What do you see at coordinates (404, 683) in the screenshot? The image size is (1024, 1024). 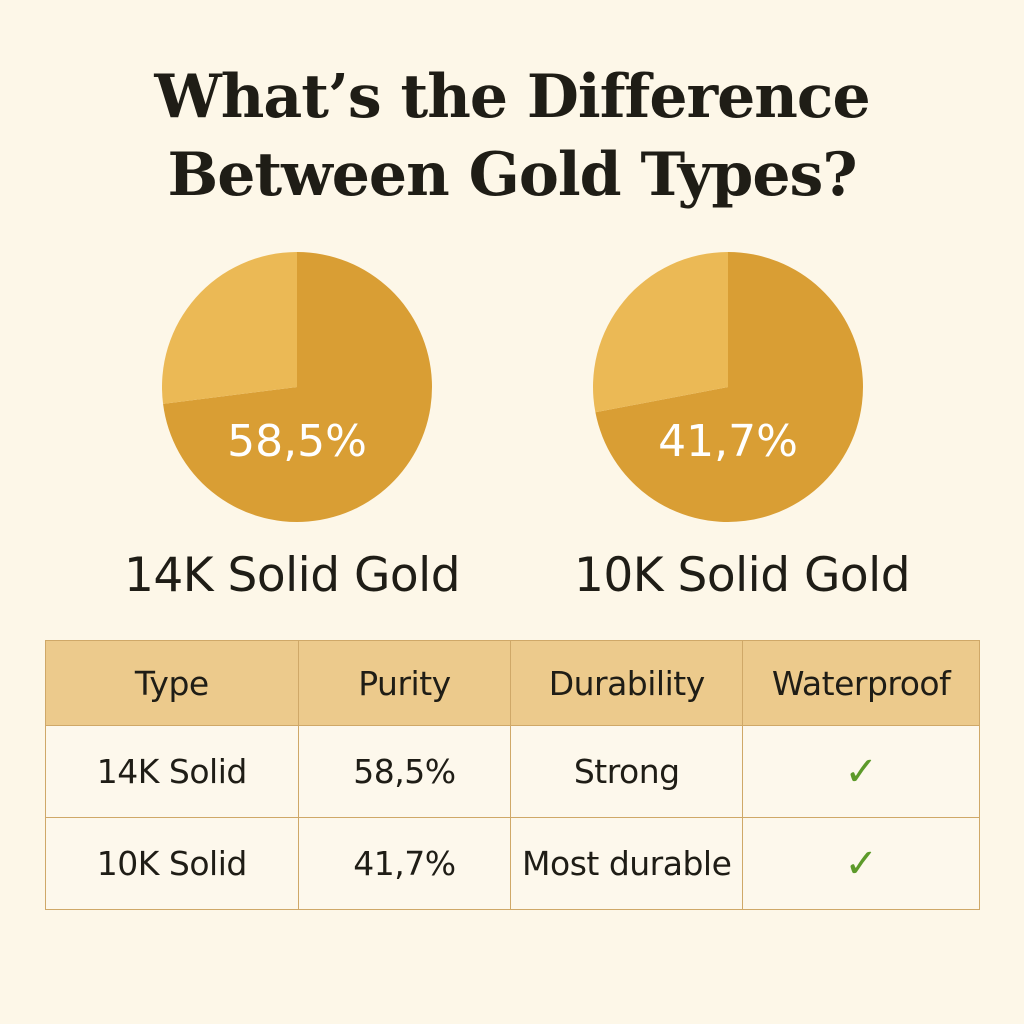 I see `header-purity: Purity` at bounding box center [404, 683].